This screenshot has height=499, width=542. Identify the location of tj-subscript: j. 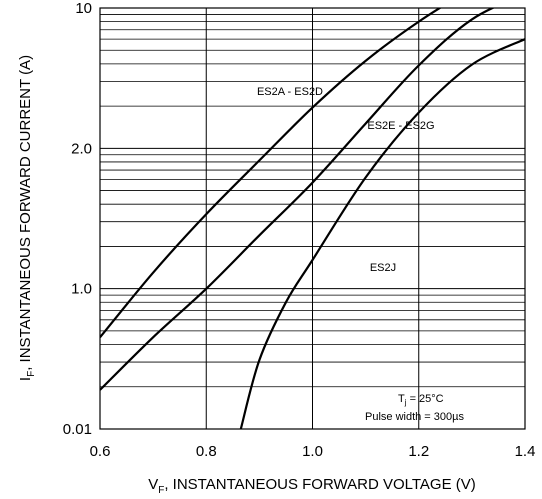
(405, 402).